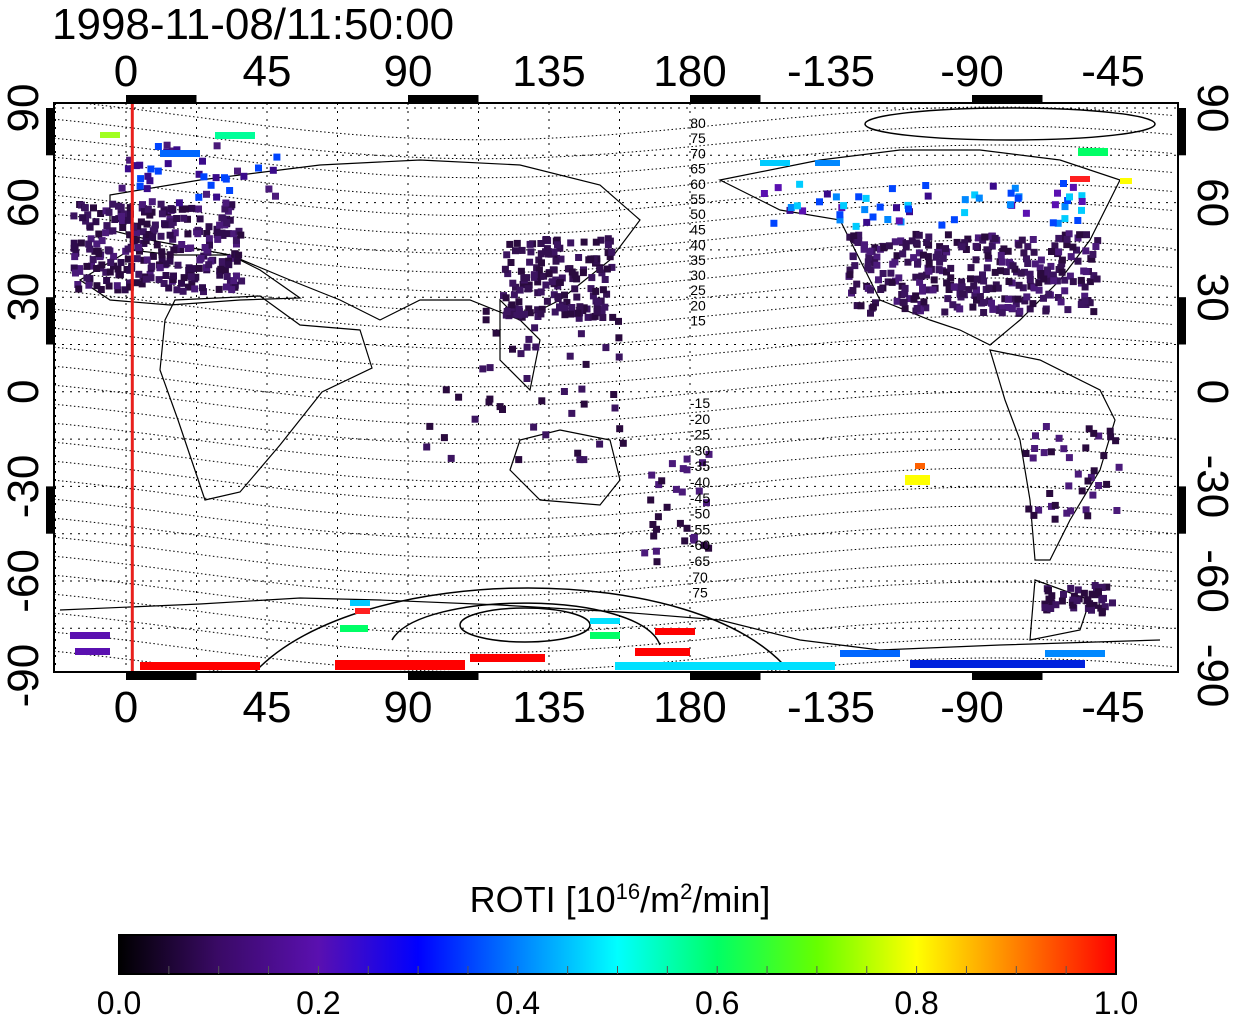  Describe the element at coordinates (700, 529) in the screenshot. I see `contour-label: -55` at that location.